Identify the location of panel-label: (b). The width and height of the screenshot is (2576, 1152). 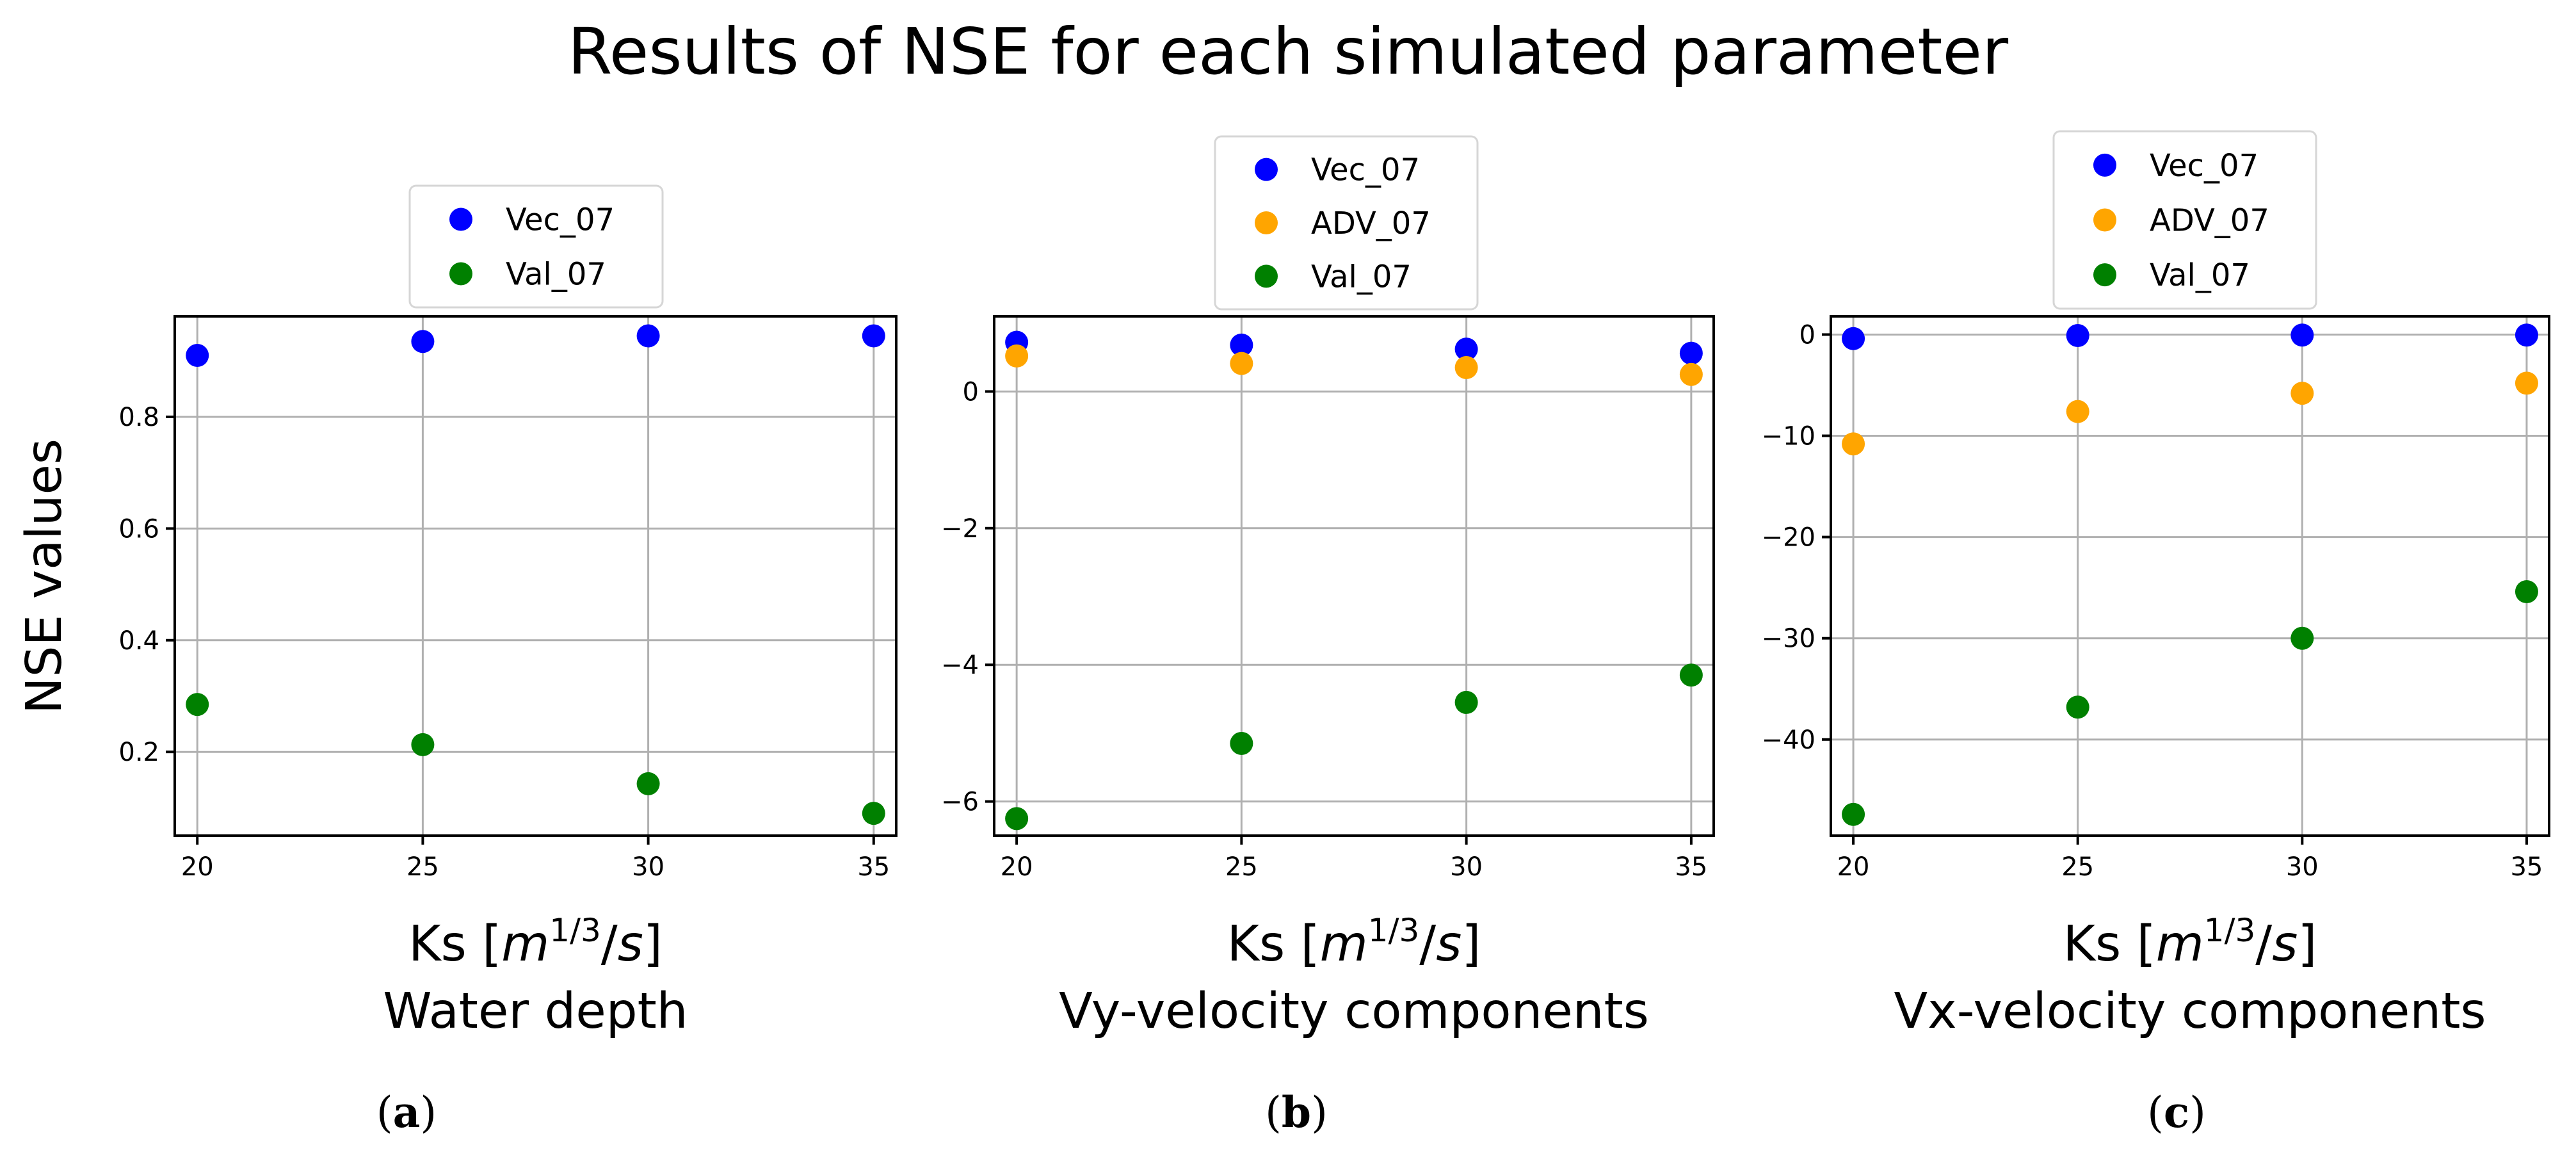
(1296, 1112).